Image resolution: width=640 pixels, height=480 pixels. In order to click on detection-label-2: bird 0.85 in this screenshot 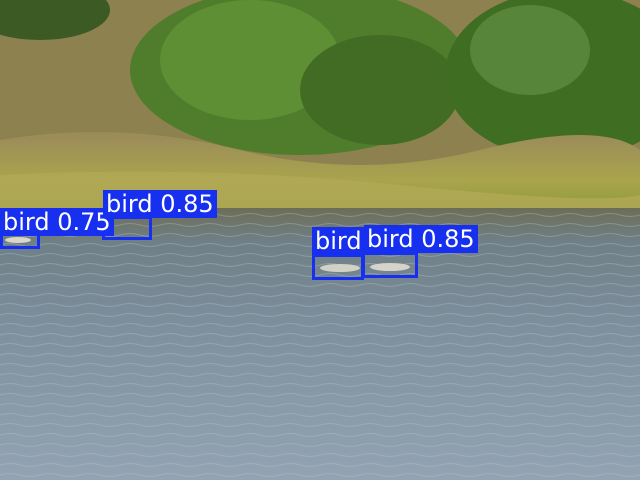, I will do `click(160, 204)`.